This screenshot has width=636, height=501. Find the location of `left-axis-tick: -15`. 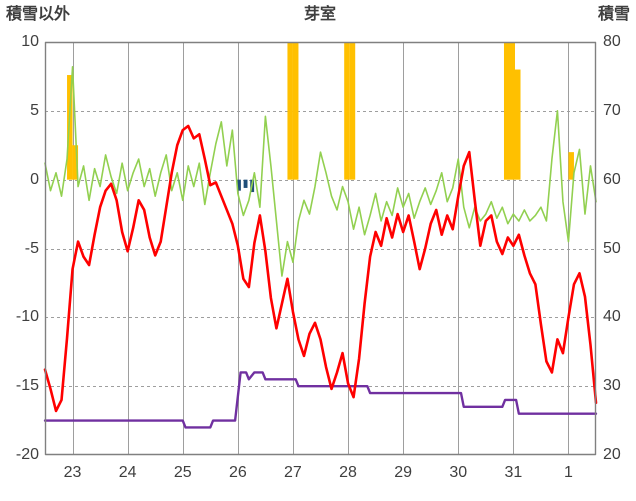

left-axis-tick: -15 is located at coordinates (27, 386).